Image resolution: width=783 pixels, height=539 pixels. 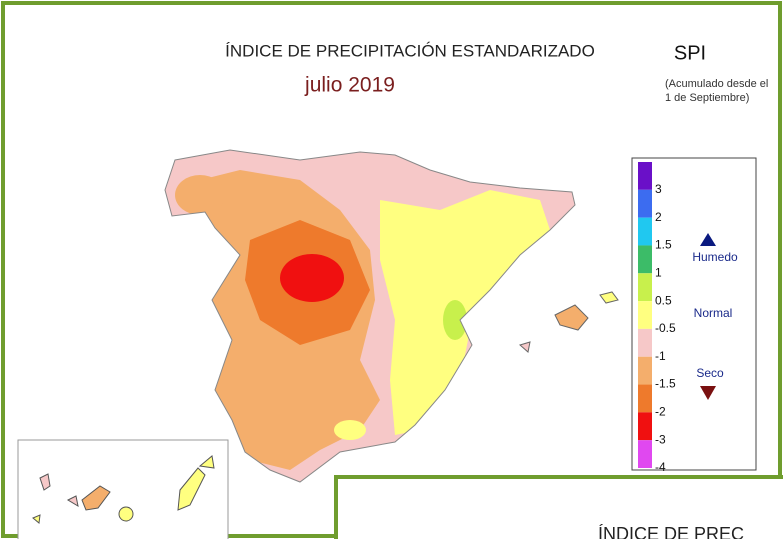 I want to click on legend-label: -4, so click(x=660, y=467).